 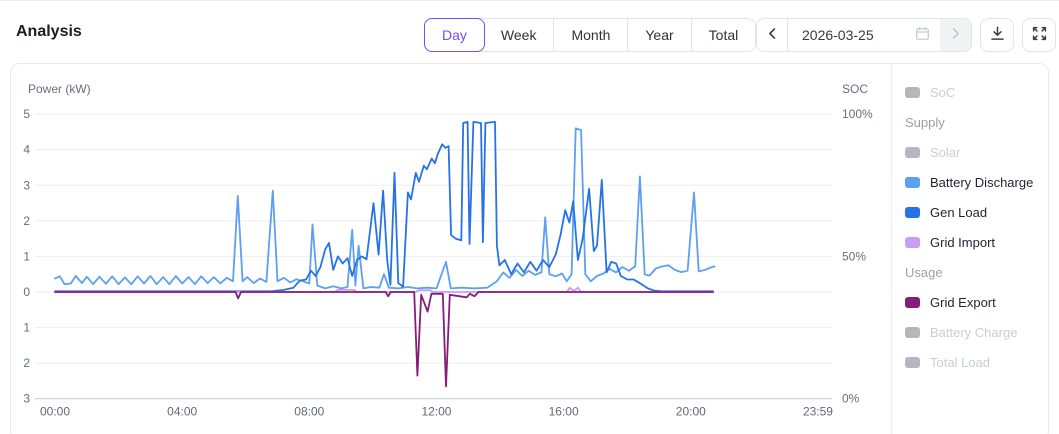 I want to click on time-axis-tick: 12:00, so click(x=436, y=412).